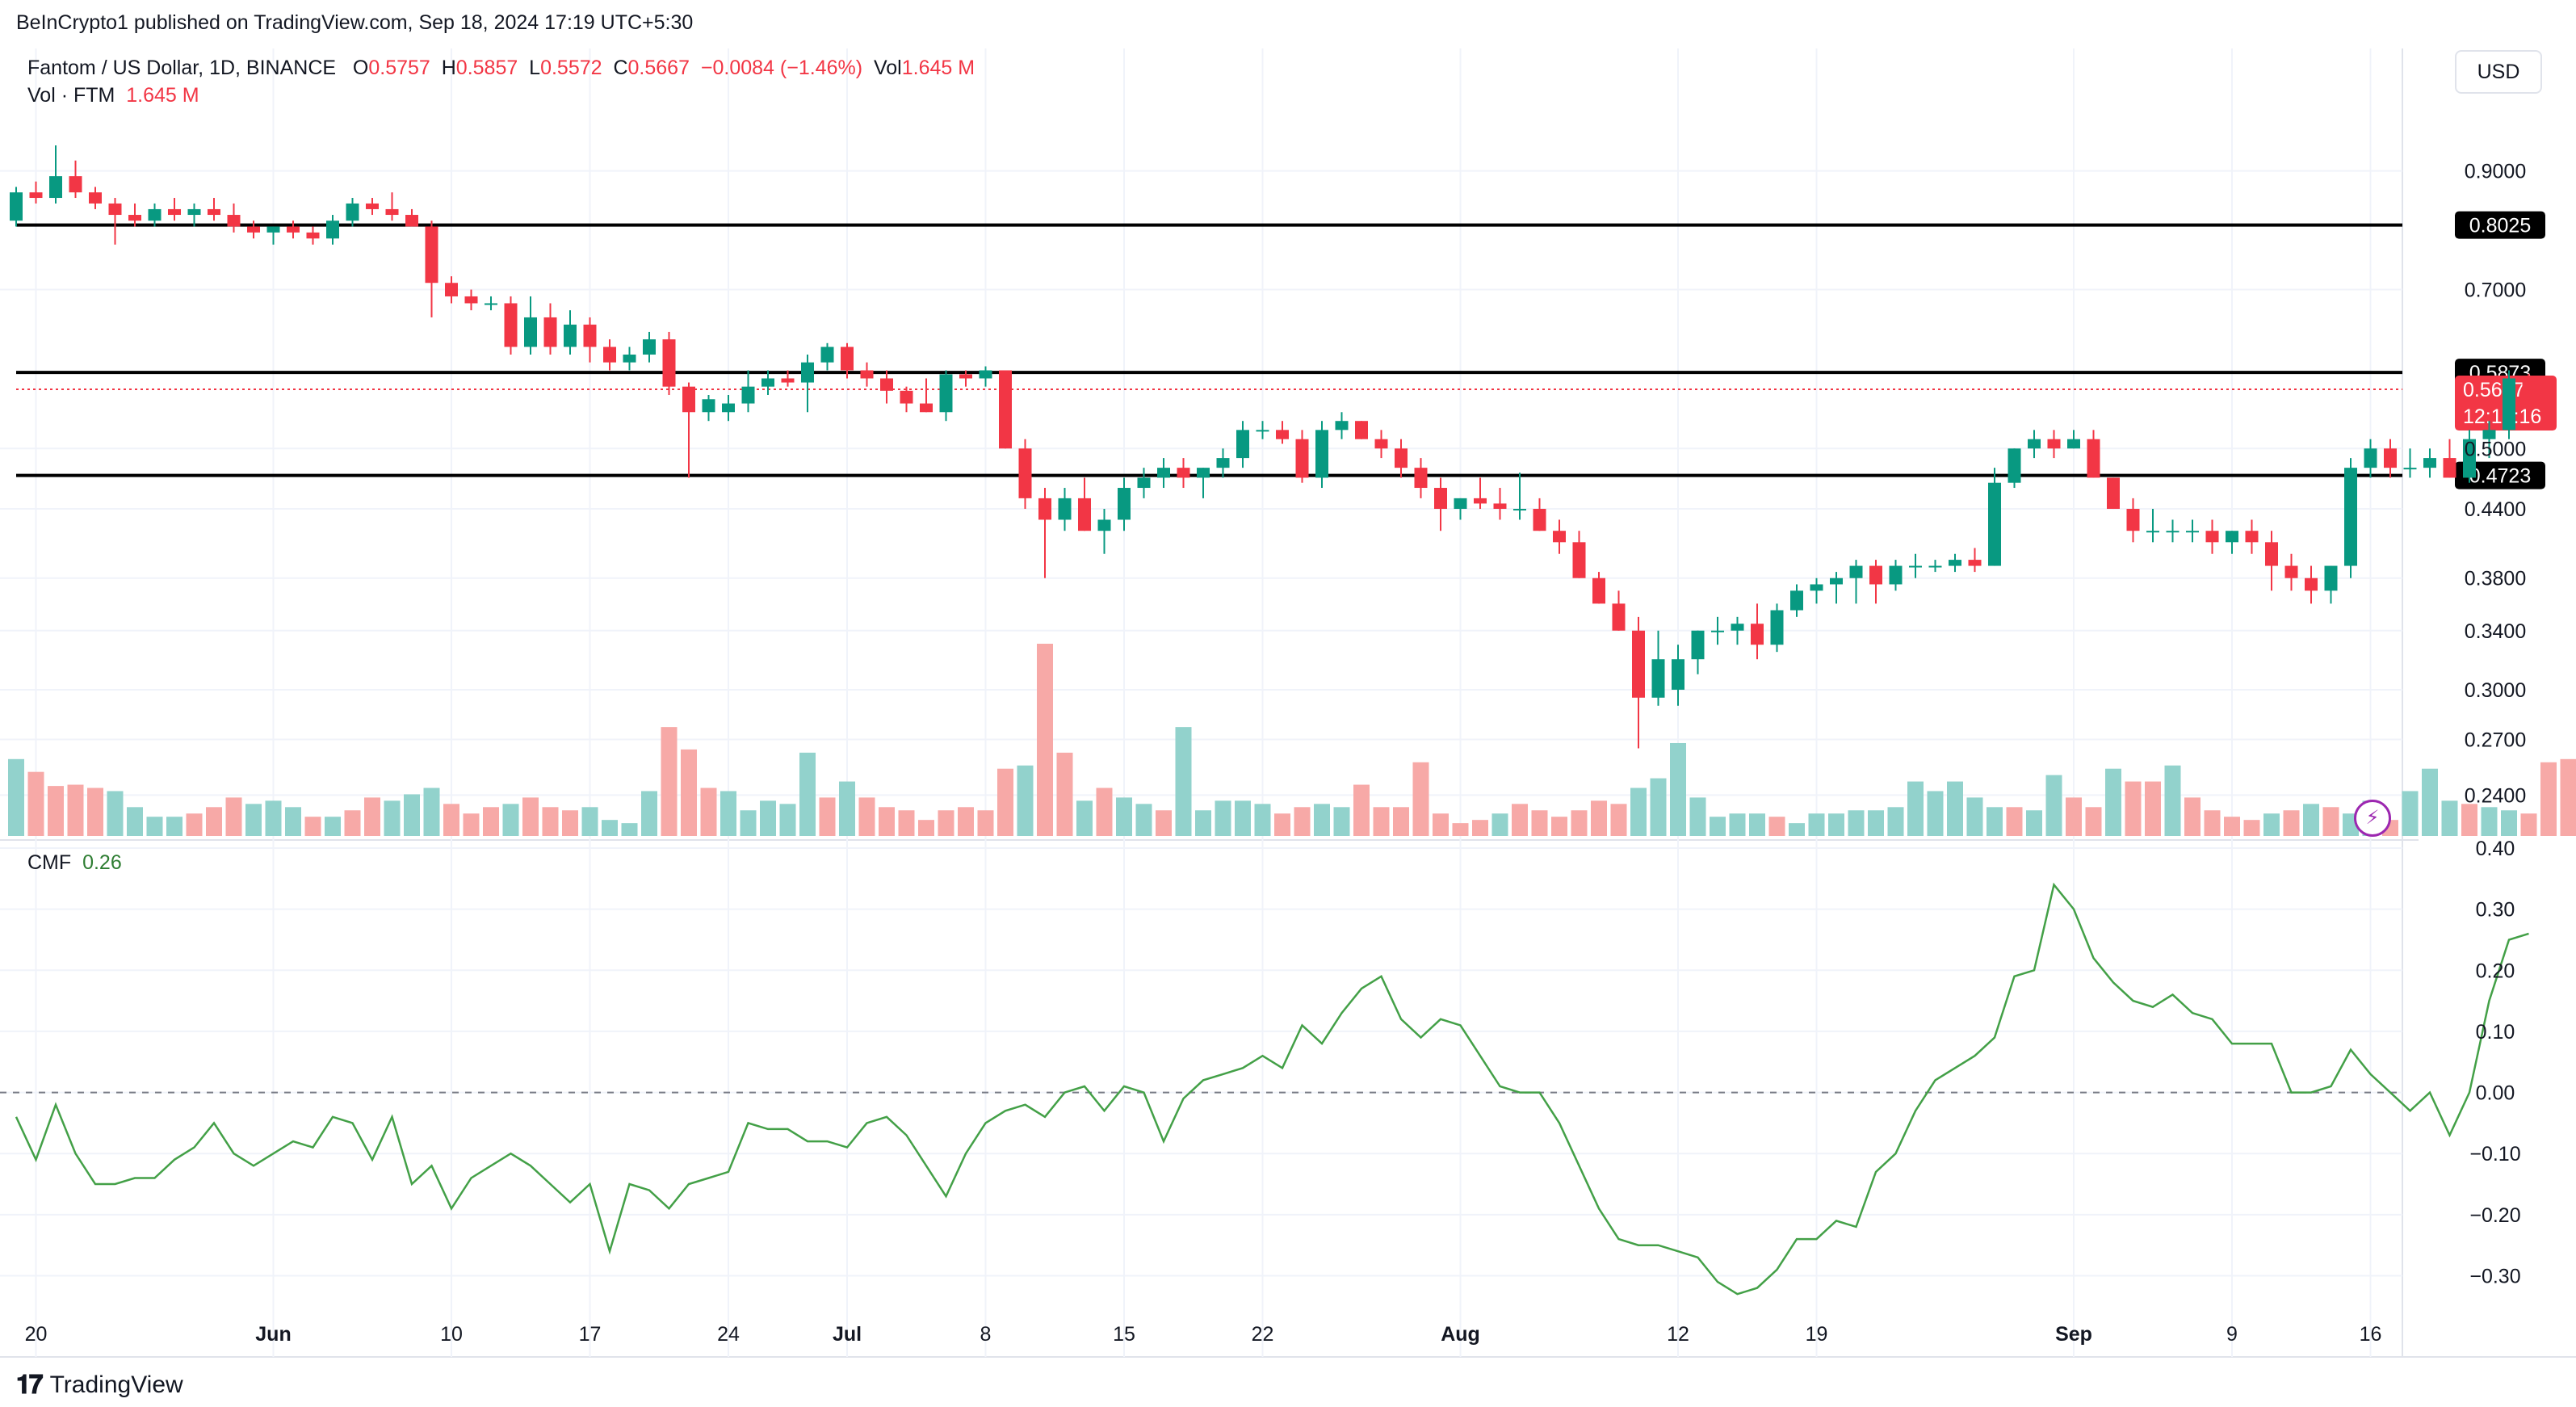  I want to click on volume-bars, so click(1292, 740).